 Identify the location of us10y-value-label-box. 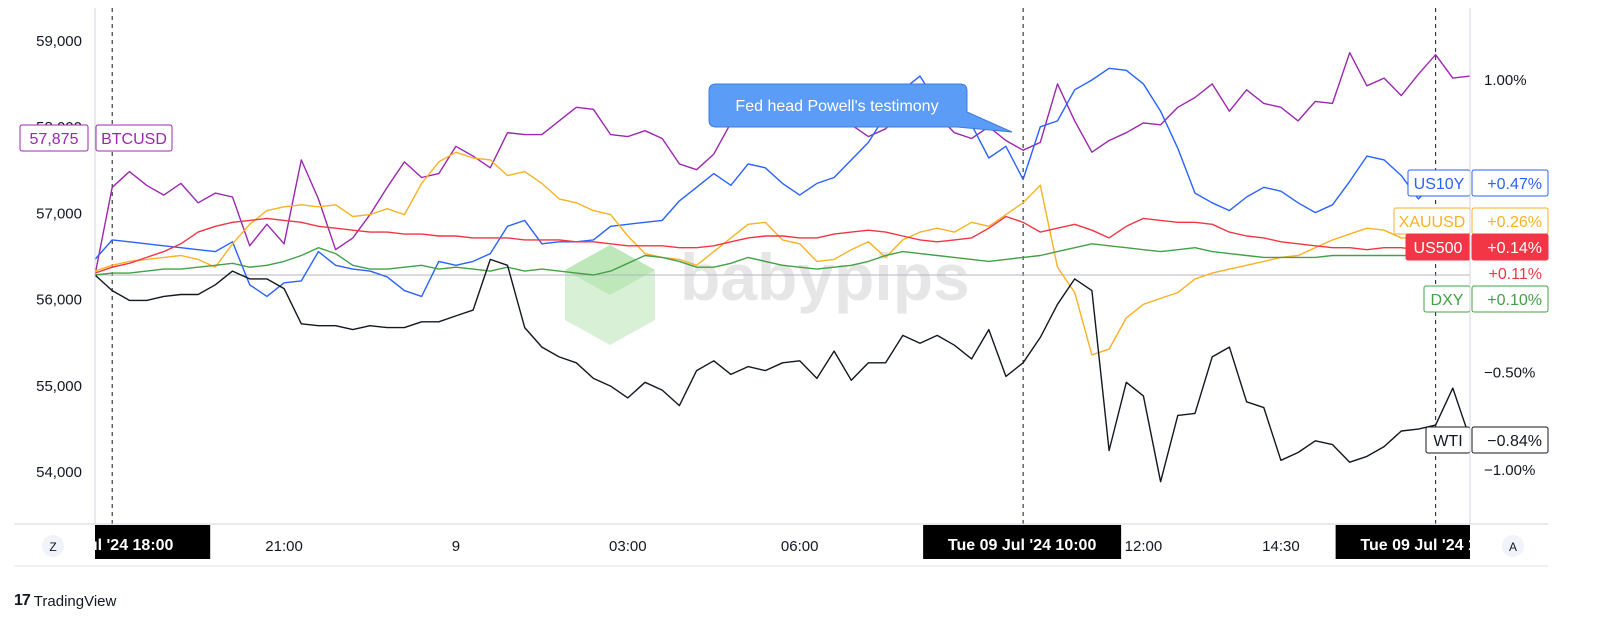
(1510, 183).